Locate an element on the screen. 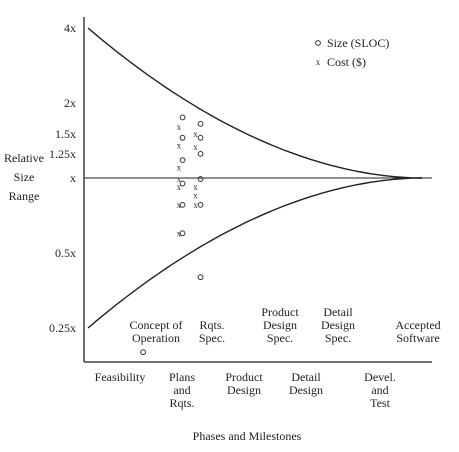  y-tick-label: 2x is located at coordinates (70, 103).